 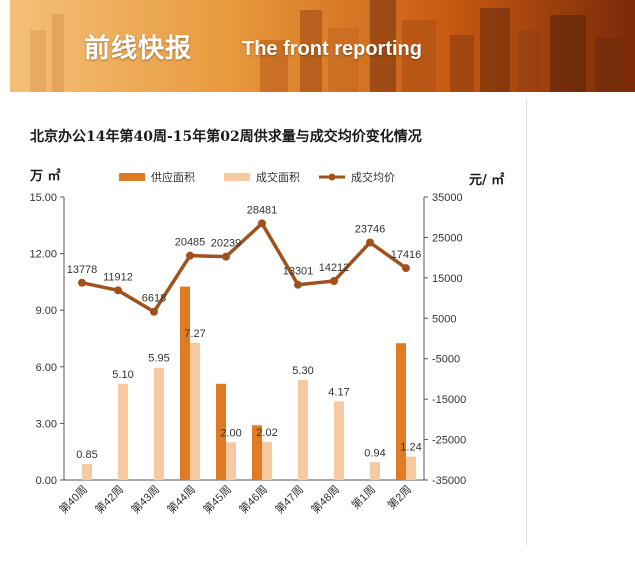 I want to click on price-point-label: 6618, so click(x=154, y=299).